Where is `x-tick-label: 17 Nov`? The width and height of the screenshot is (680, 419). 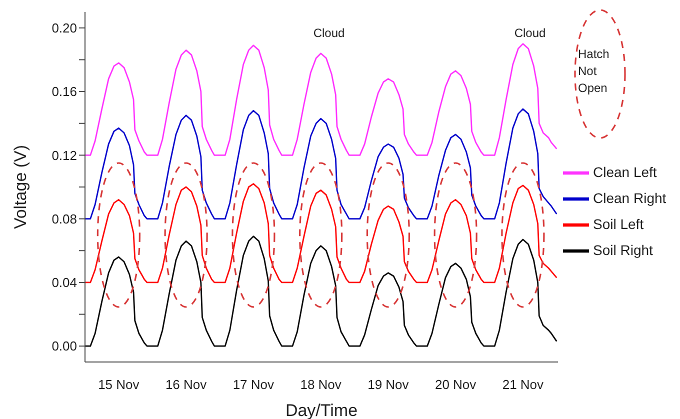 x-tick-label: 17 Nov is located at coordinates (253, 384).